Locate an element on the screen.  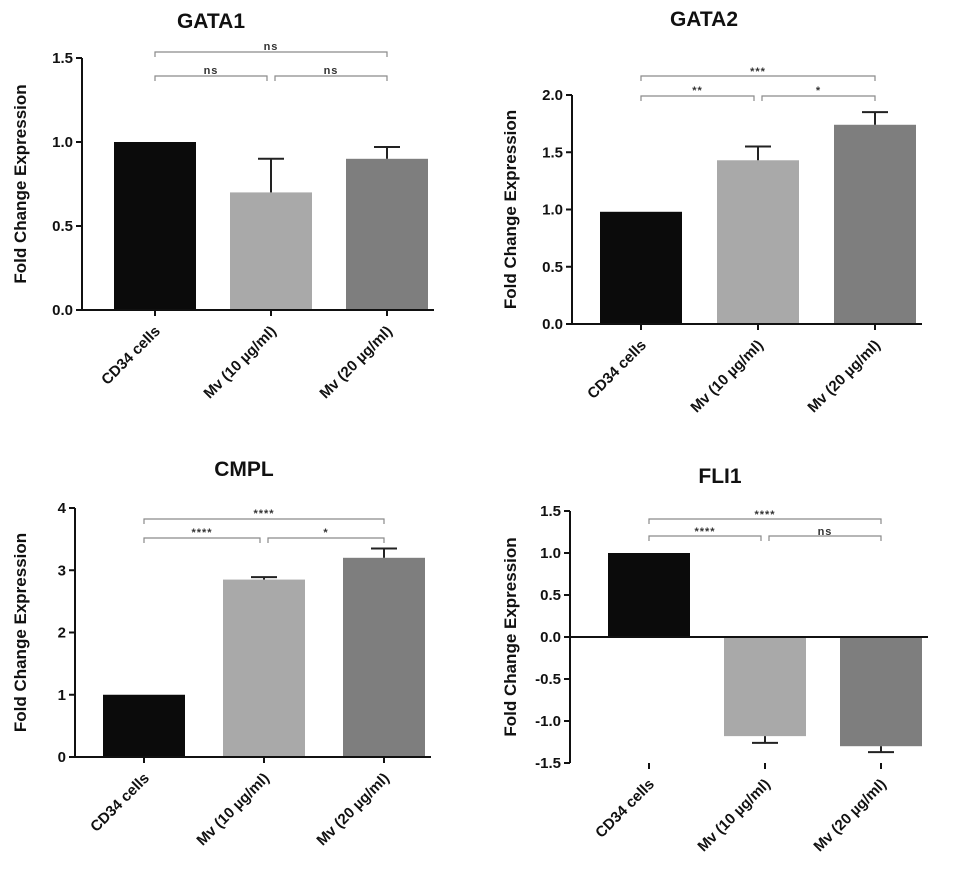
chart-title: CMPL is located at coordinates (244, 469).